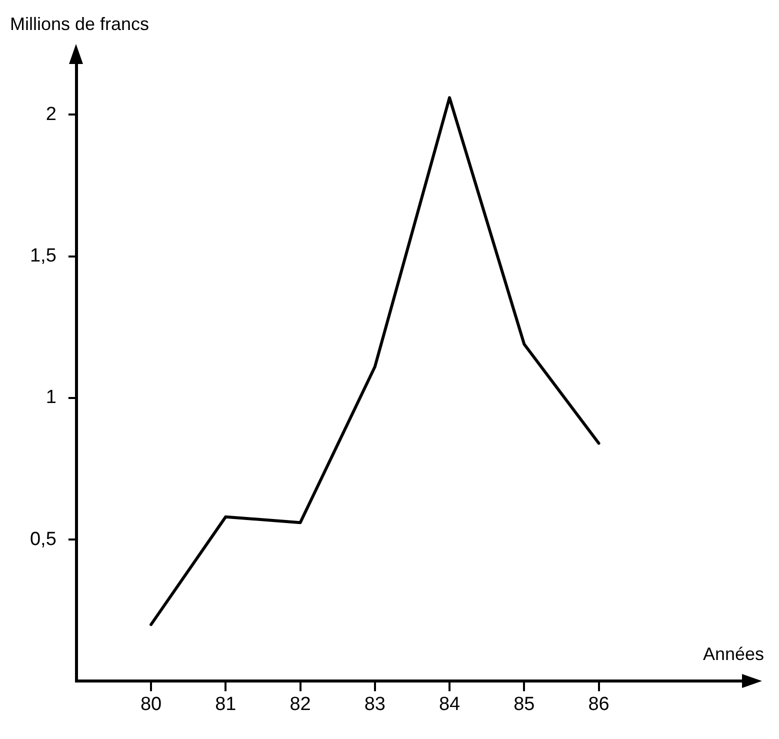 Image resolution: width=779 pixels, height=739 pixels. What do you see at coordinates (300, 704) in the screenshot?
I see `x-tick-label: 82` at bounding box center [300, 704].